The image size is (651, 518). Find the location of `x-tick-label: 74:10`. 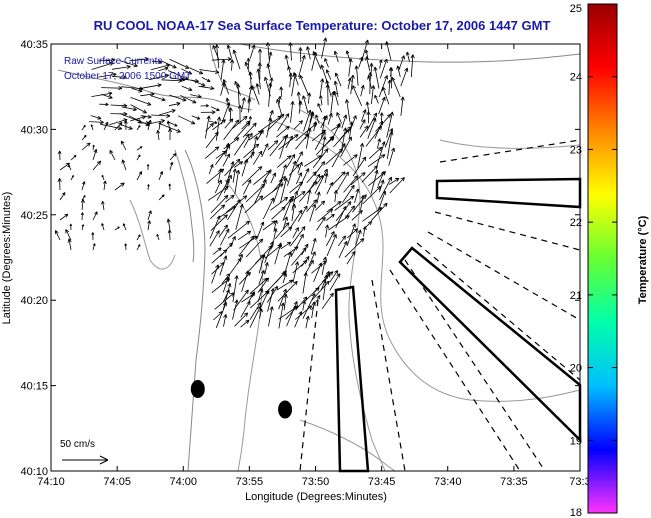

x-tick-label: 74:10 is located at coordinates (51, 482).